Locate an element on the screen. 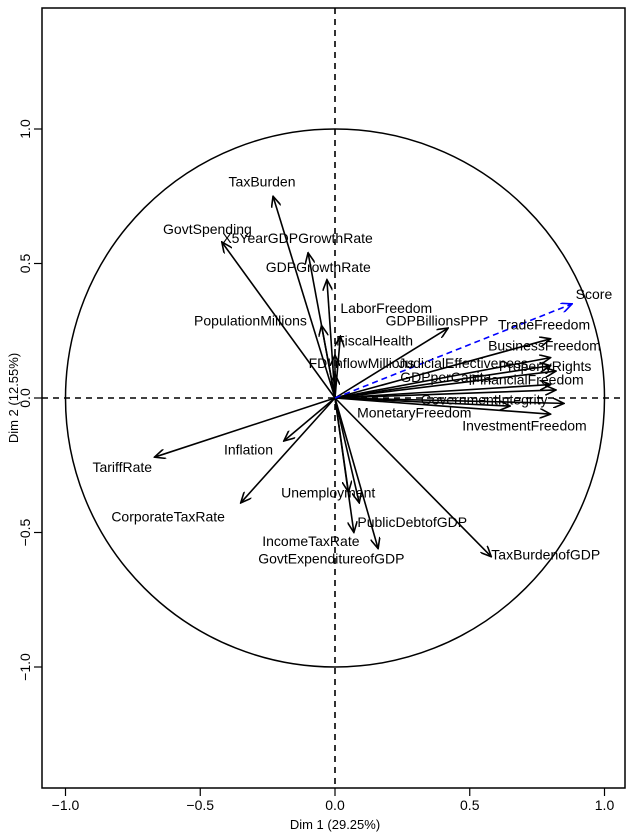 This screenshot has height=833, width=635. score-arrow is located at coordinates (453, 351).